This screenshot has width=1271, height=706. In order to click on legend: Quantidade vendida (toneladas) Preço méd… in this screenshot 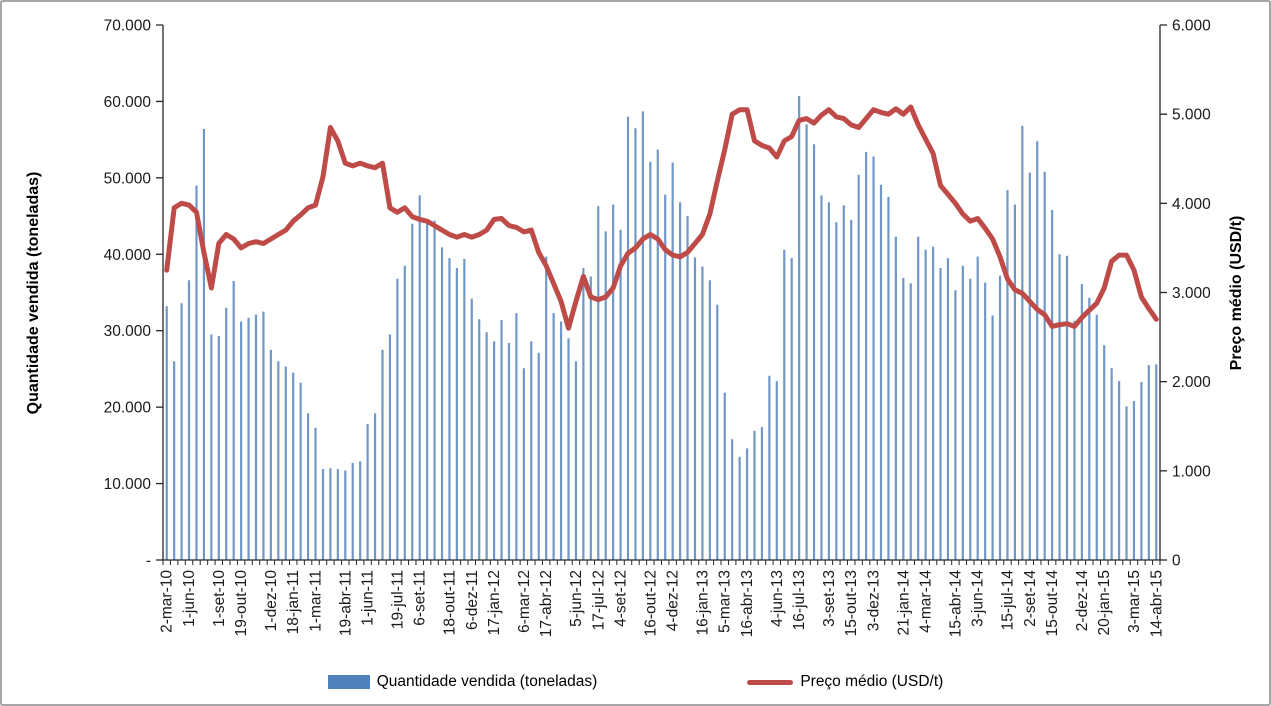, I will do `click(635, 682)`.